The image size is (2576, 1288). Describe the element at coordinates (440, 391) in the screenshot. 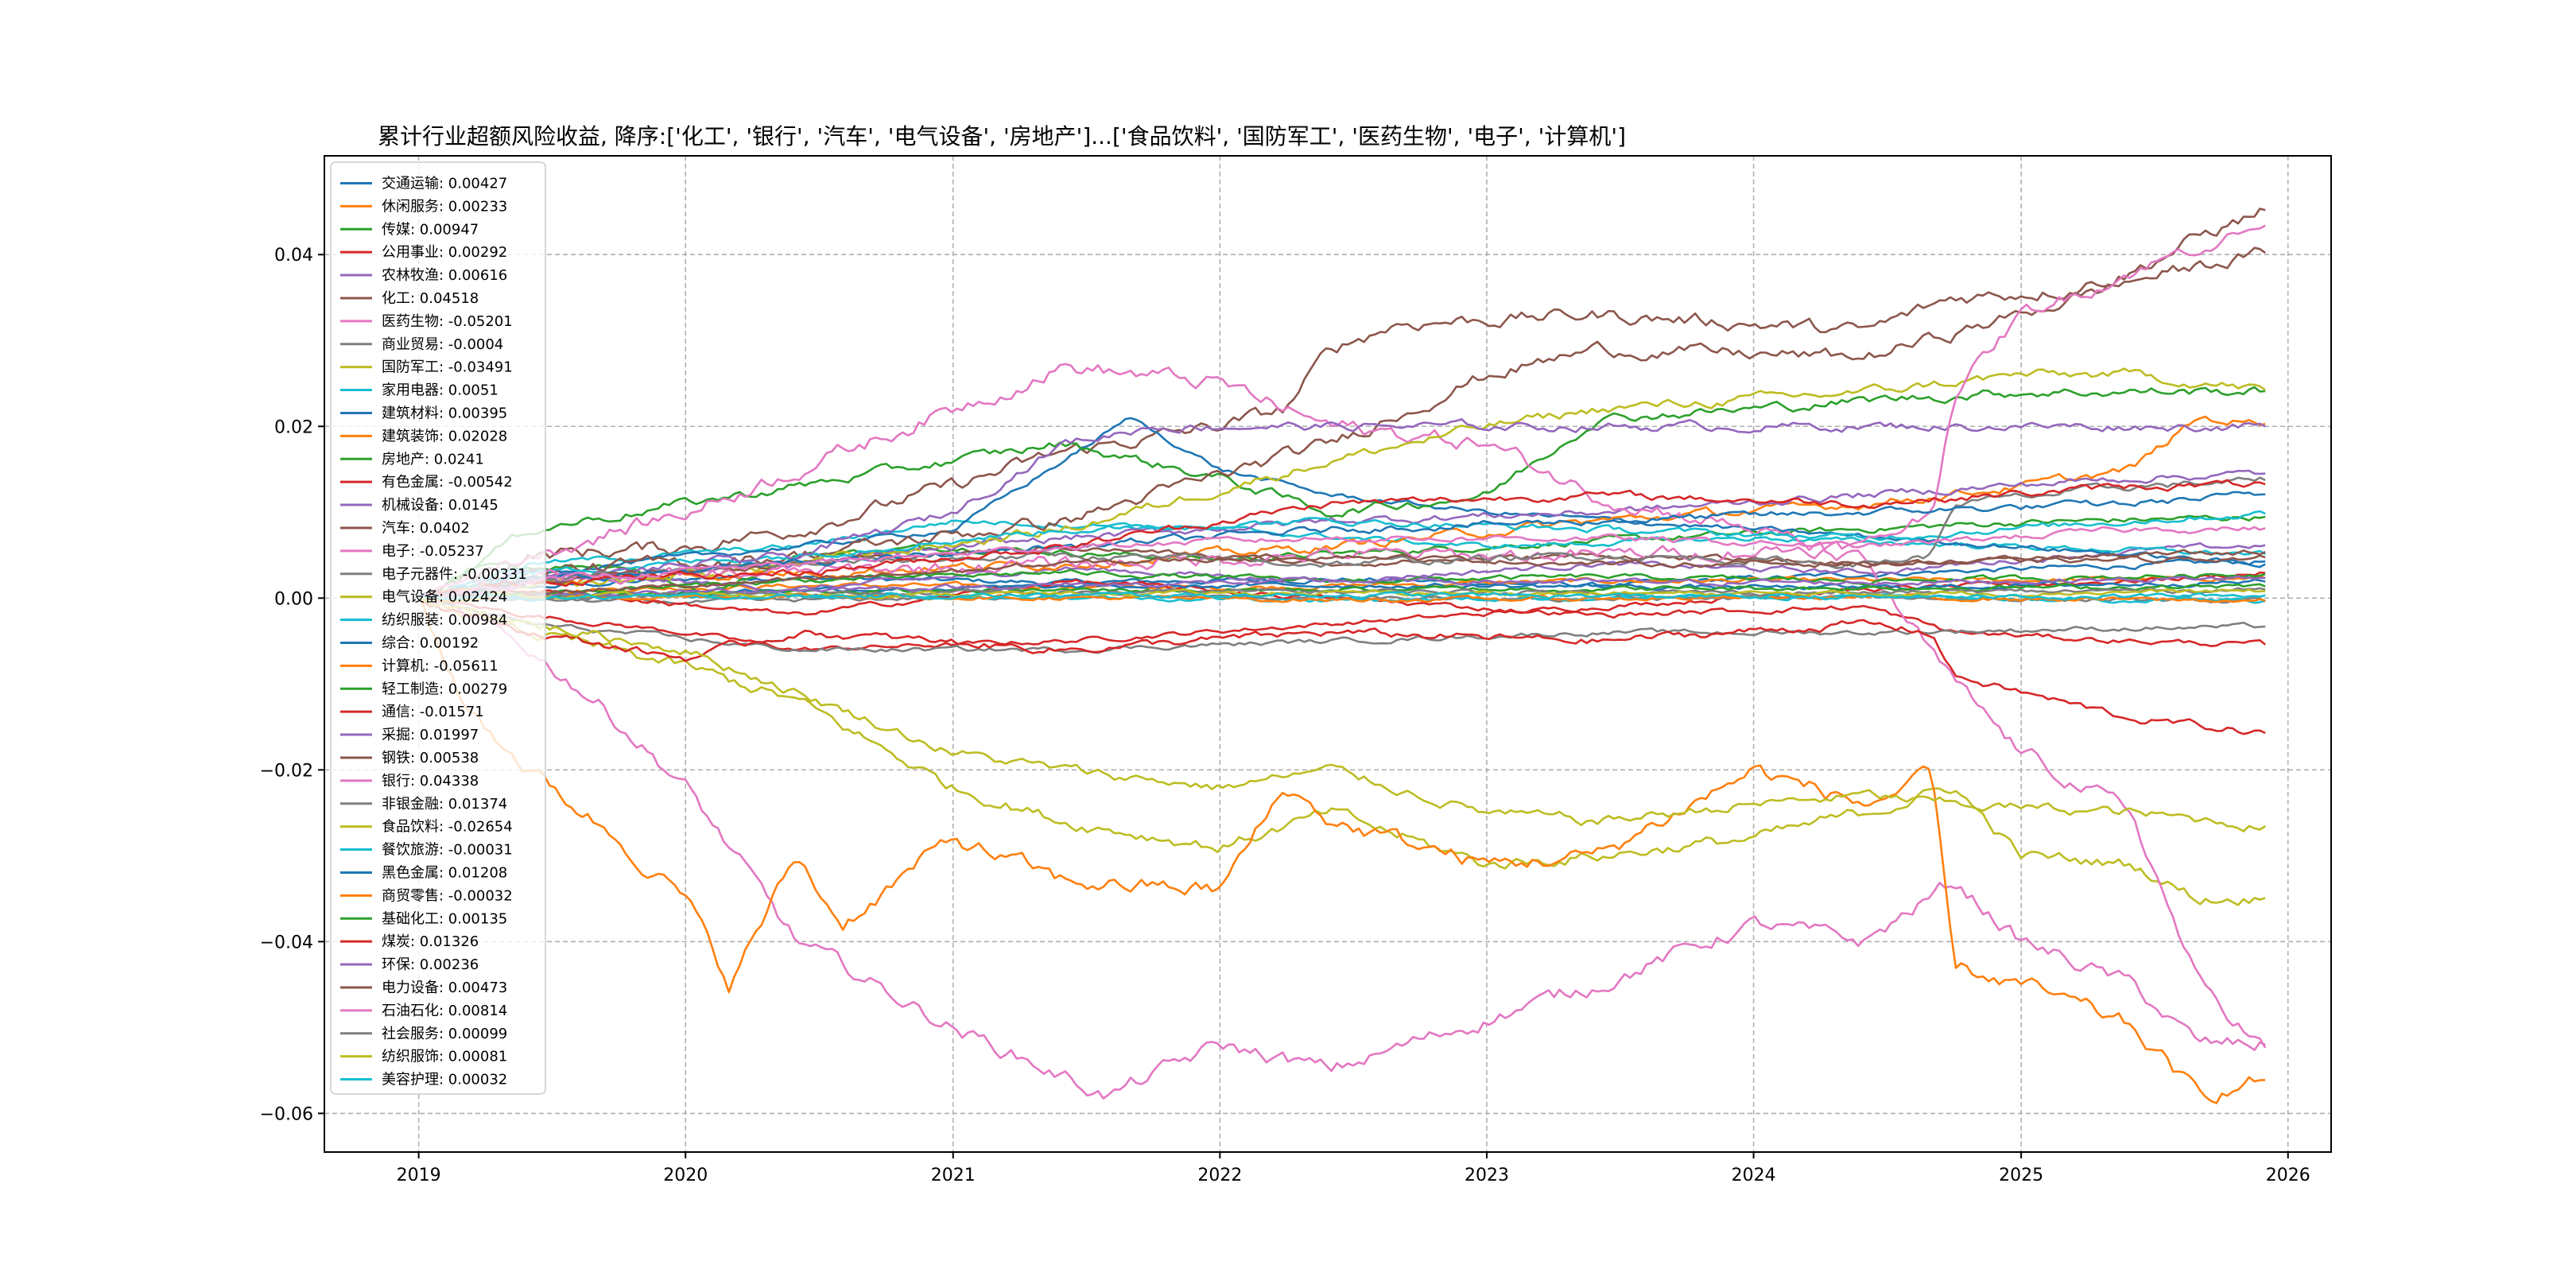

I see `legend-entry-label: 家用电器: 0.0051` at that location.